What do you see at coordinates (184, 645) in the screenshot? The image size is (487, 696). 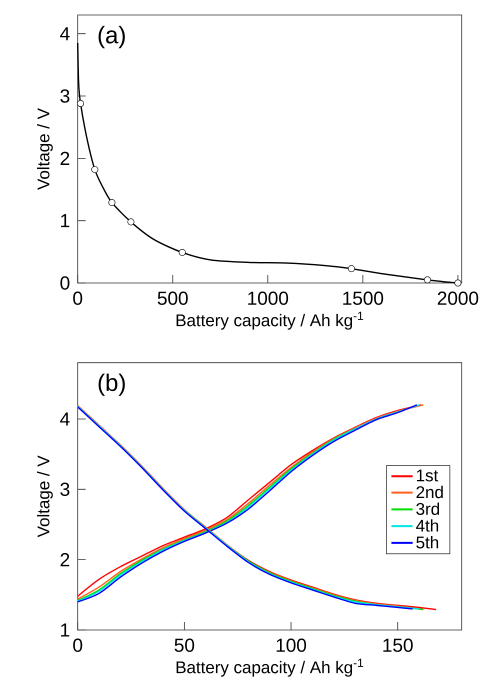 I see `x-tick-label: 50` at bounding box center [184, 645].